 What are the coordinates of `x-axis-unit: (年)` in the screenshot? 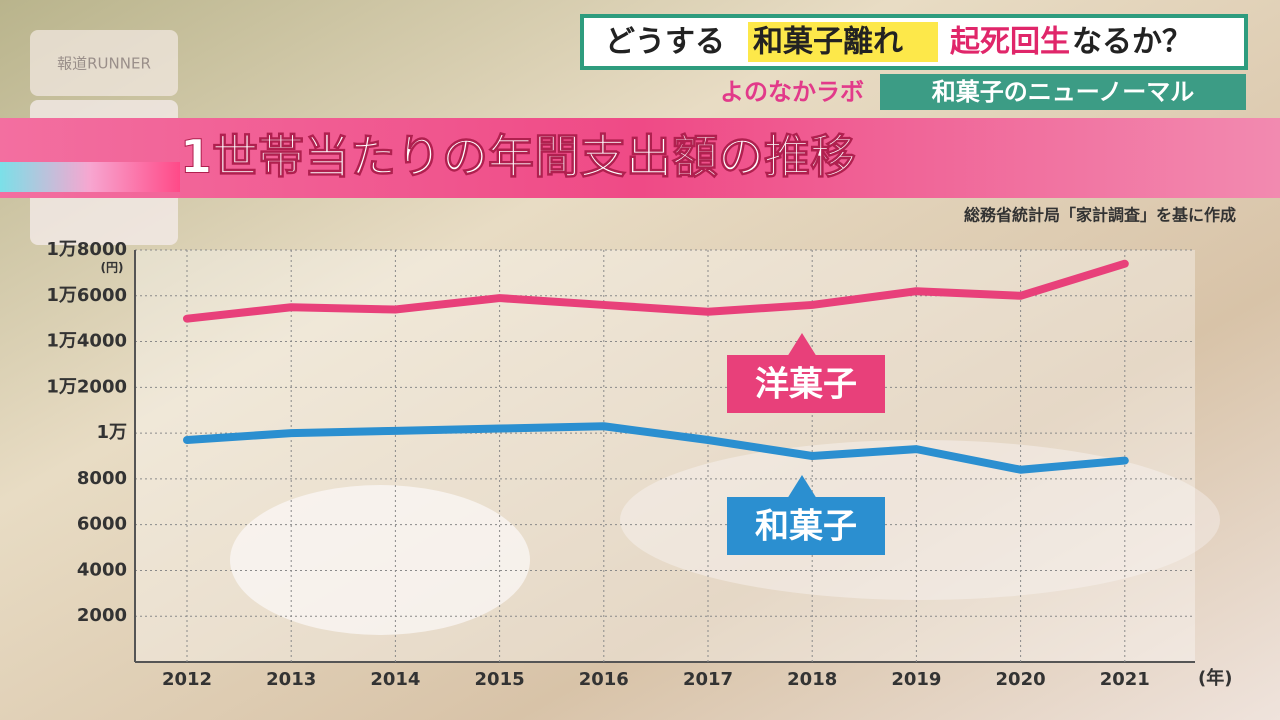 It's located at (1215, 678).